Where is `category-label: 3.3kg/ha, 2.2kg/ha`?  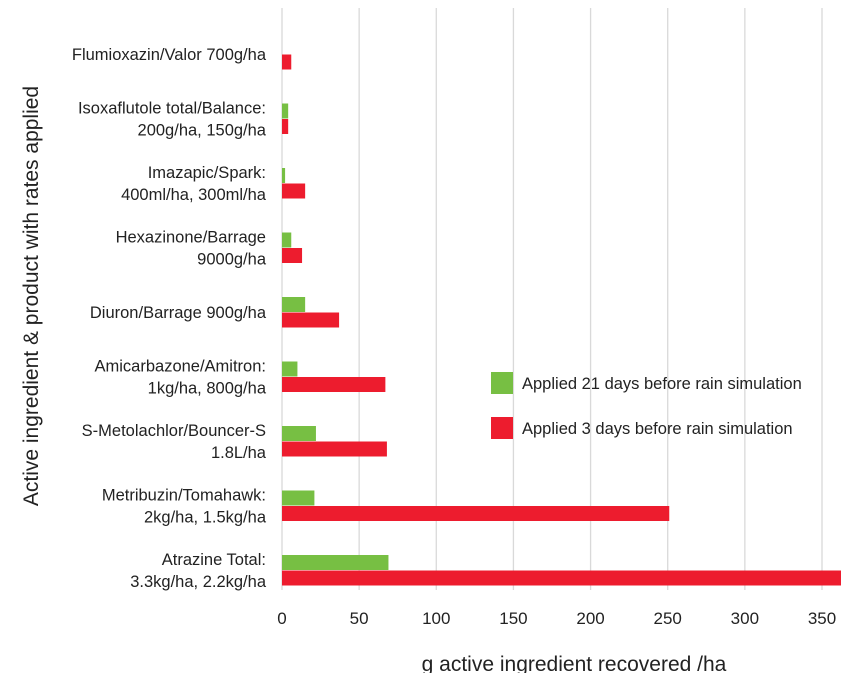 category-label: 3.3kg/ha, 2.2kg/ha is located at coordinates (198, 582).